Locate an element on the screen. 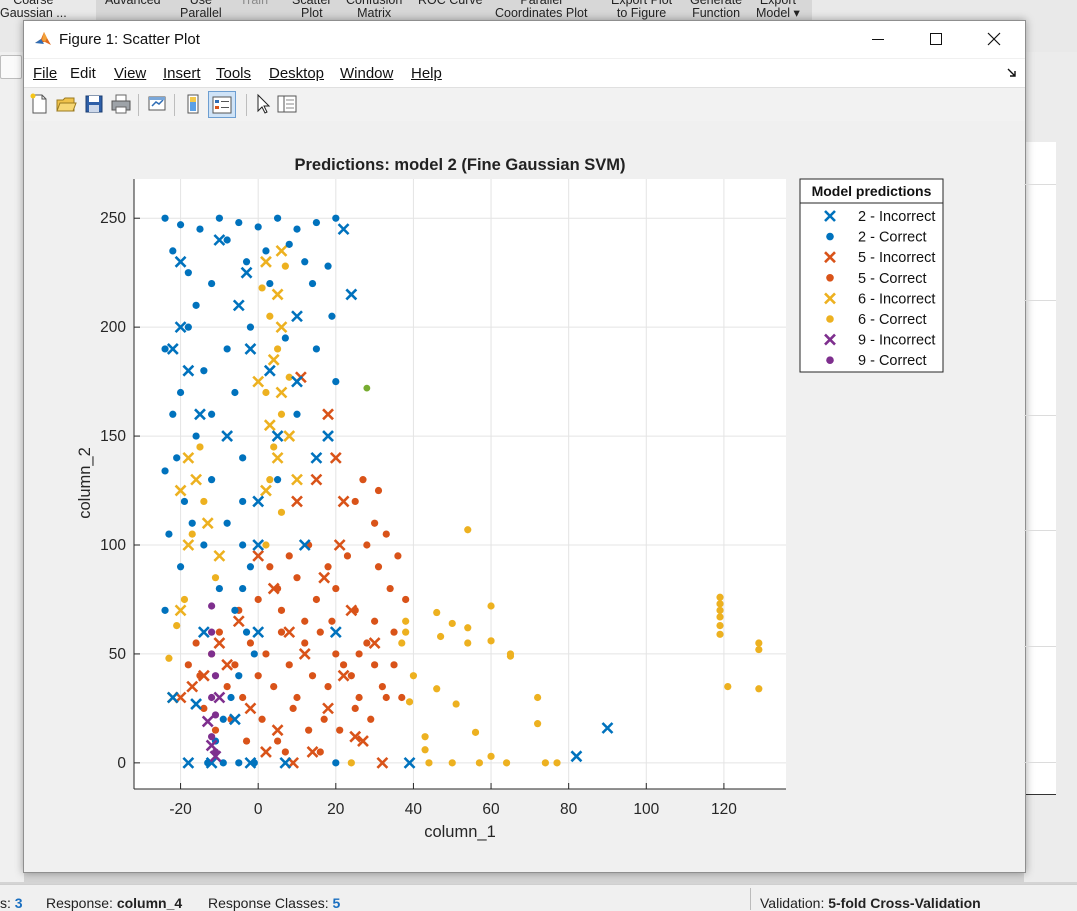 This screenshot has height=911, width=1077. edit-plot-pointer-icon is located at coordinates (262, 104).